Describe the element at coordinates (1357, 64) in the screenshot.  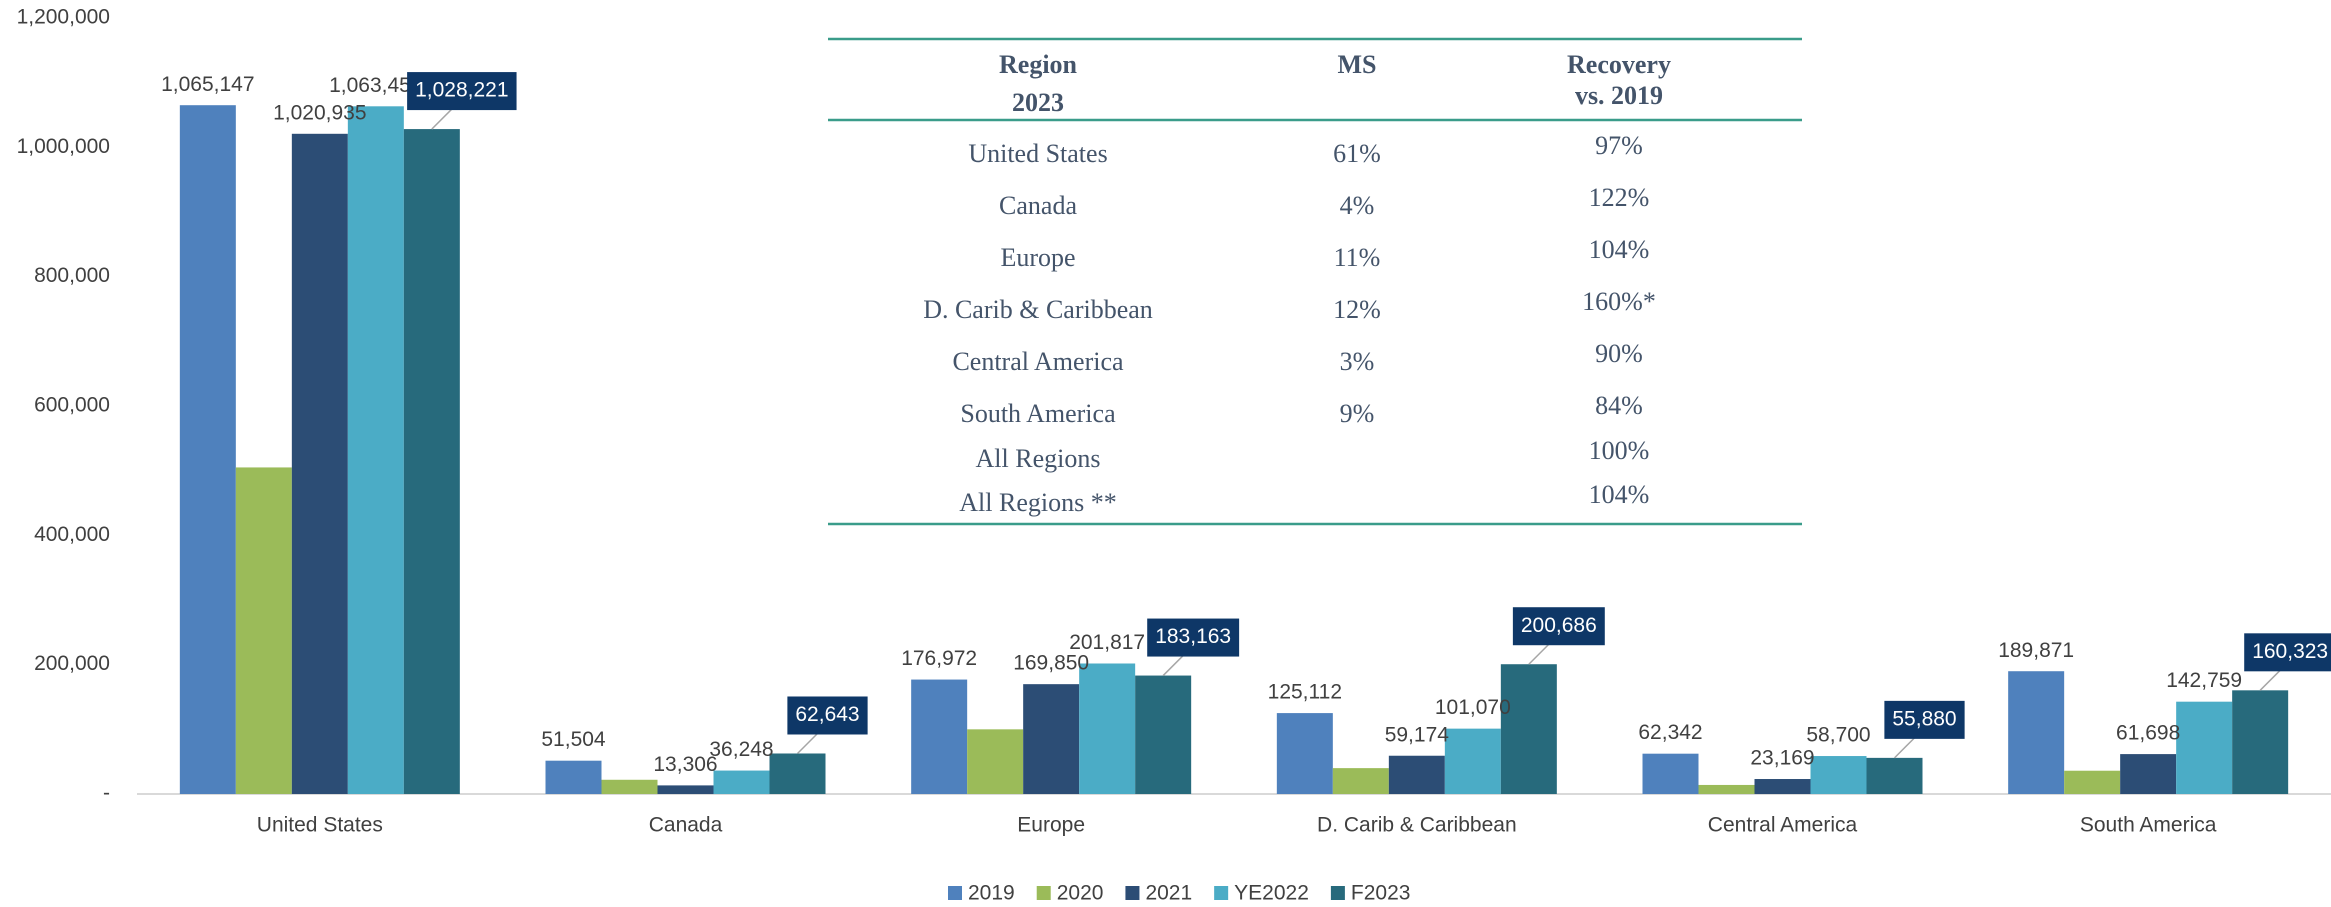
I see `table-header: MS` at that location.